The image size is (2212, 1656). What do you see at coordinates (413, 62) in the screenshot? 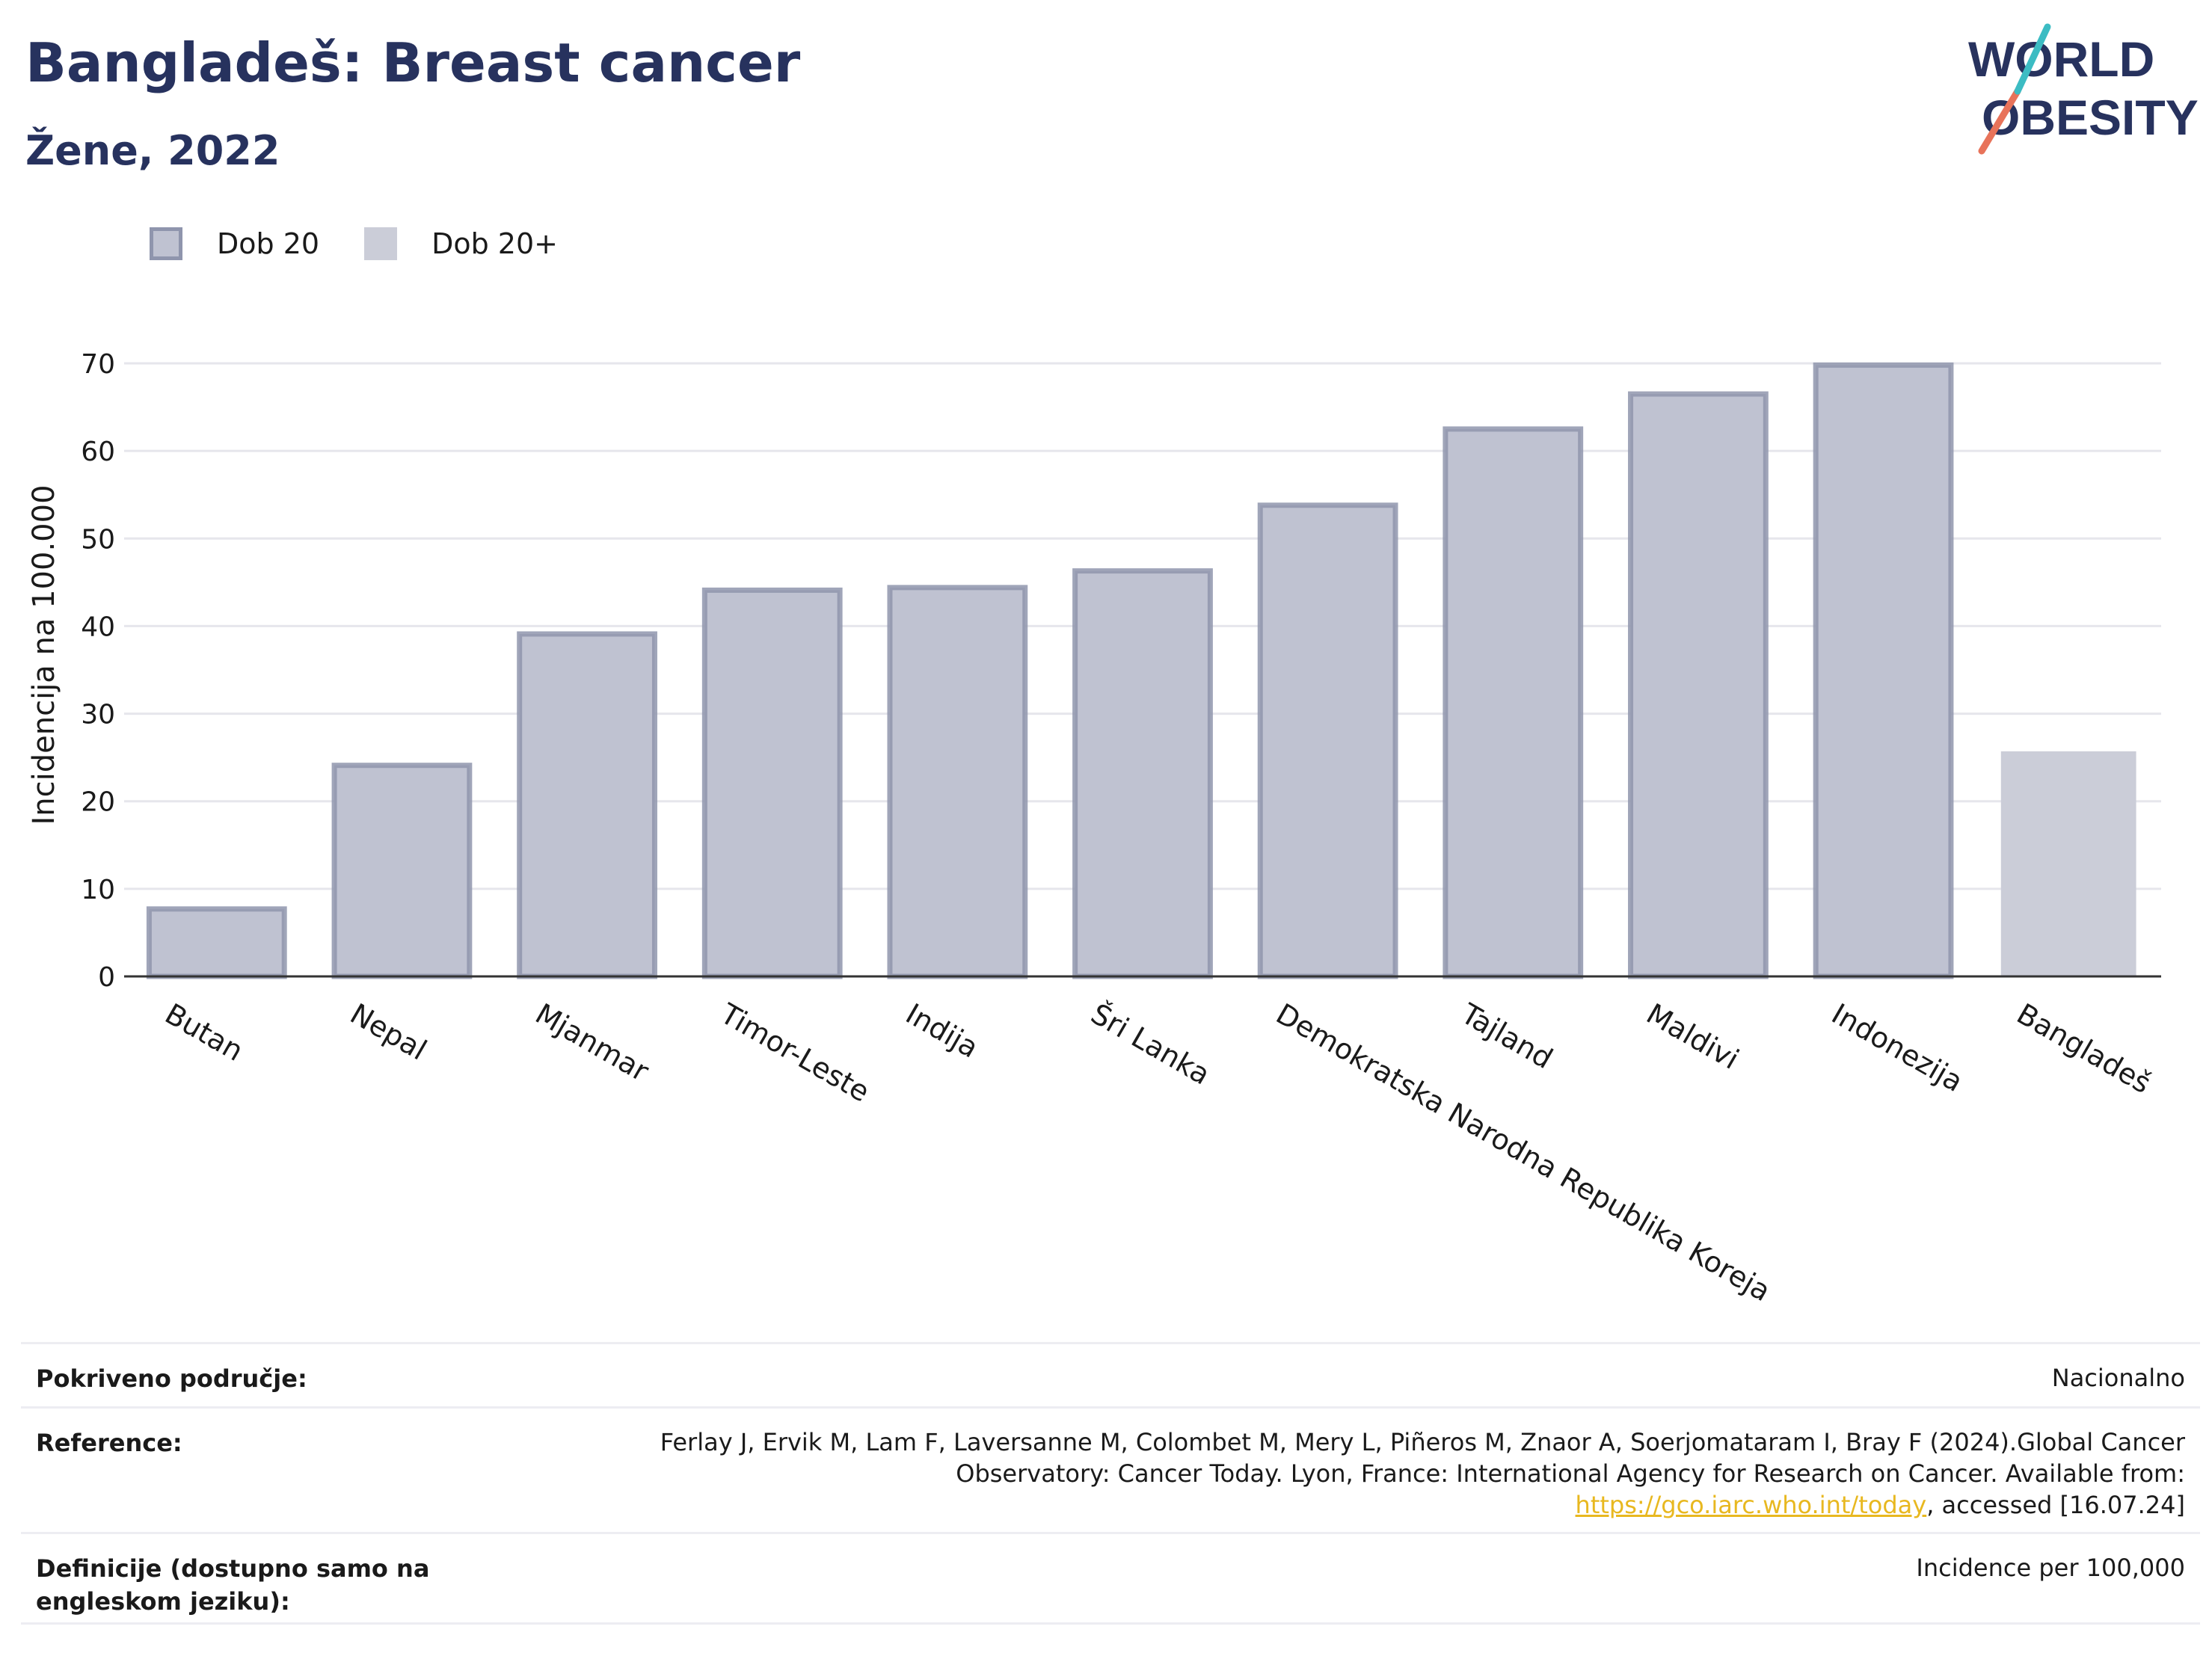
I see `chart-title: Bangladeš: Breast cancer` at bounding box center [413, 62].